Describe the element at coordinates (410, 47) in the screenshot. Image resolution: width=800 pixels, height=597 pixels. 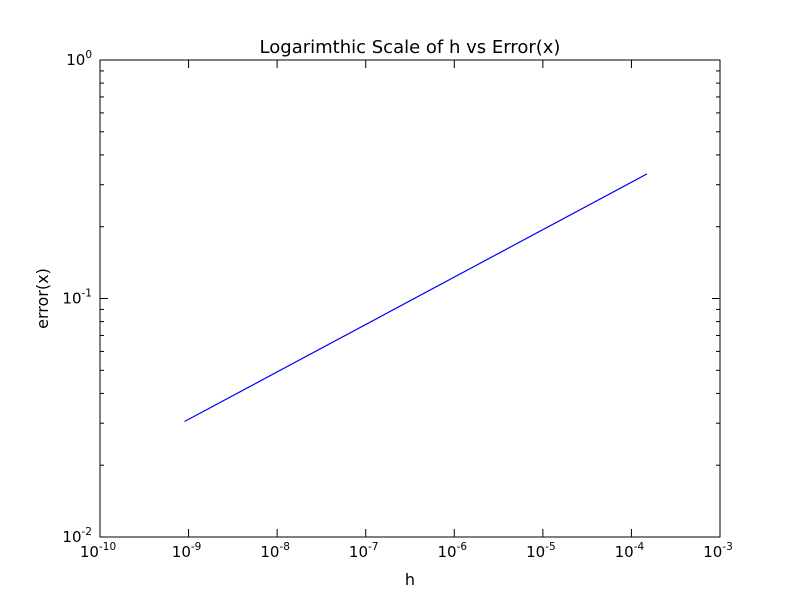
I see `chart-title: Logarimthic Scale of h vs Error(x)` at that location.